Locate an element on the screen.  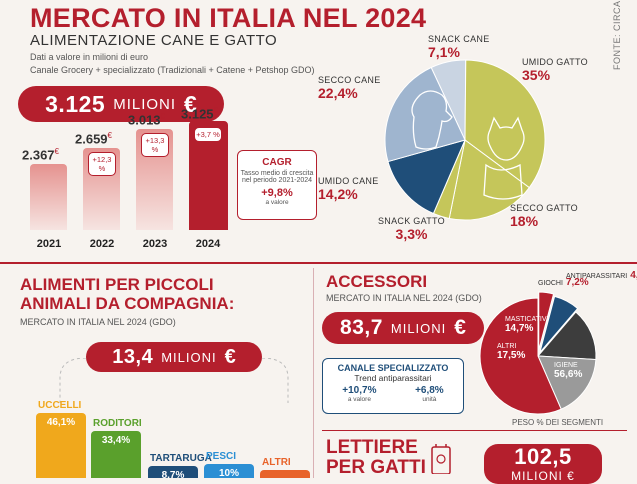
year-value-label: 2.367€ is located at coordinates (40, 155).